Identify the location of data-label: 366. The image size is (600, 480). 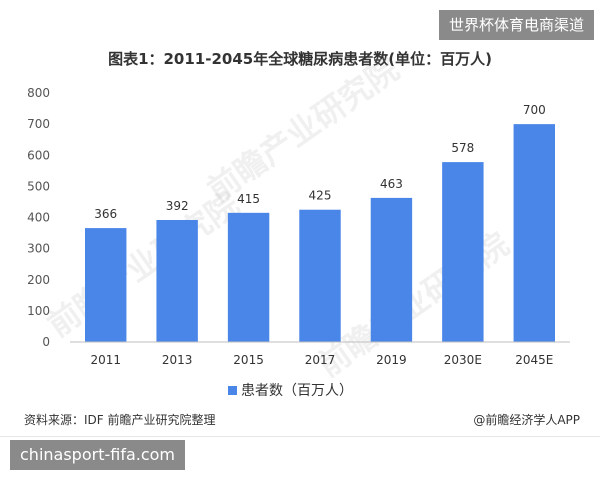
(105, 214).